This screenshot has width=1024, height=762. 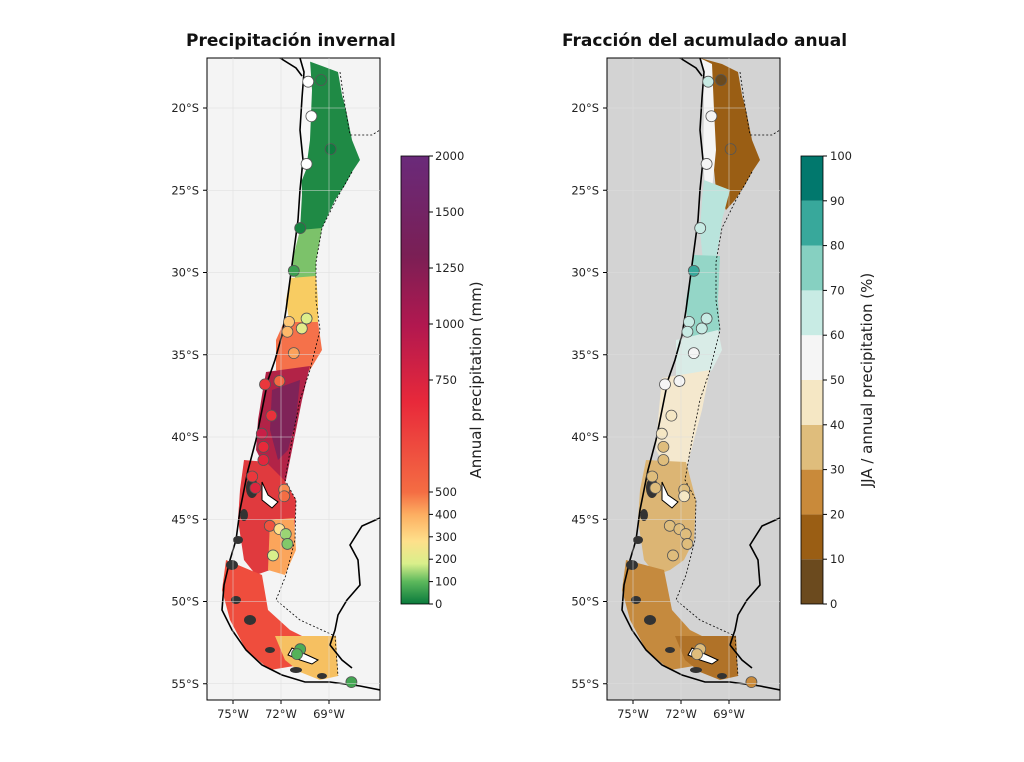 I want to click on lat-tick-label: 40°S, so click(x=185, y=437).